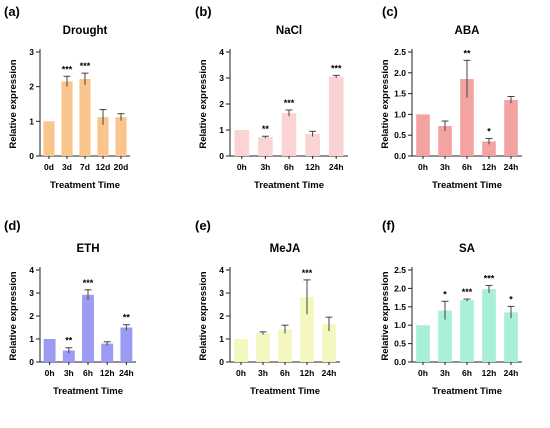  Describe the element at coordinates (85, 31) in the screenshot. I see `chart-title: Drought` at that location.